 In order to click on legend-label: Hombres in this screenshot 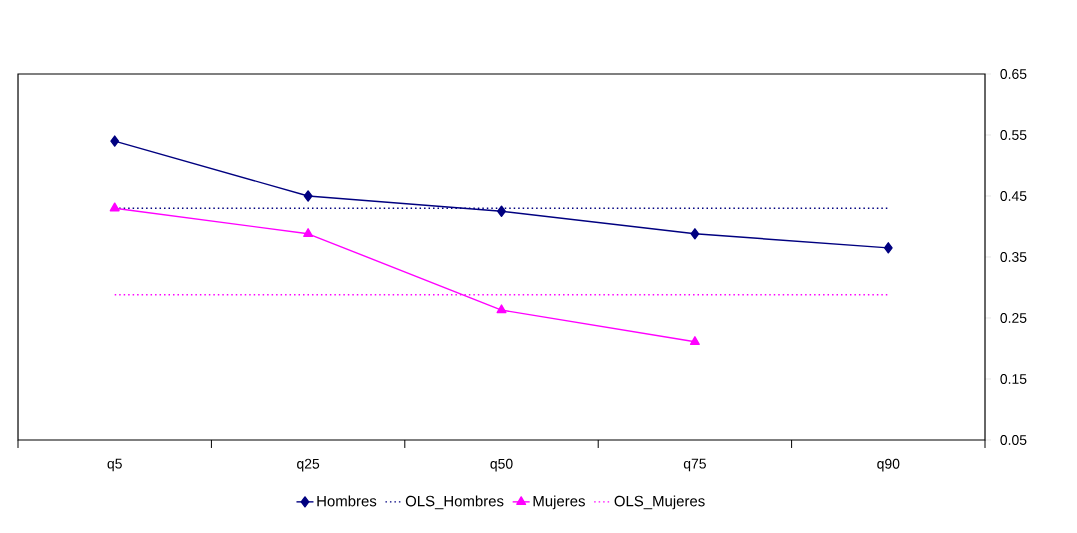, I will do `click(347, 501)`.